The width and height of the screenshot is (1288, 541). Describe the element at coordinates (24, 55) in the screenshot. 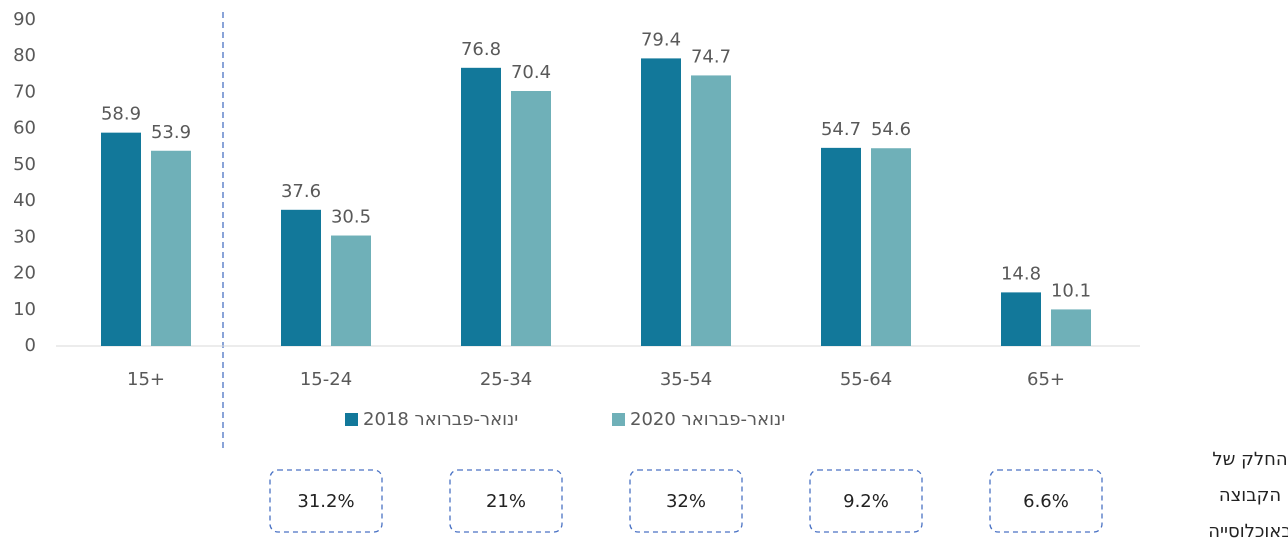

I see `y-tick-label: 80` at that location.